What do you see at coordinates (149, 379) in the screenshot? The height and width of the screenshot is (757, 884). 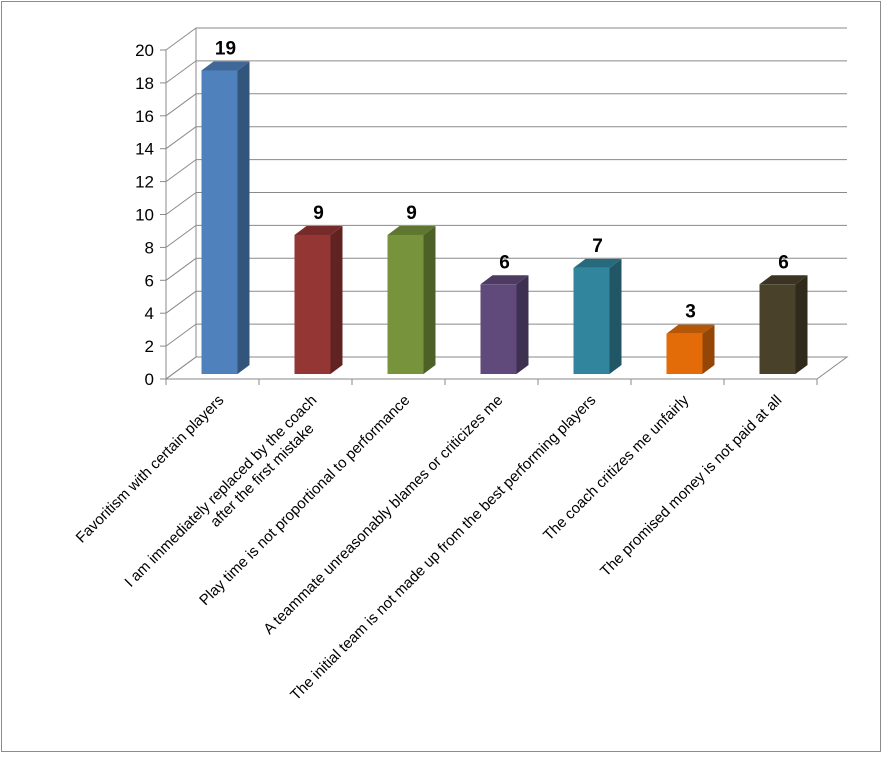 I see `y-tick-label: 0` at bounding box center [149, 379].